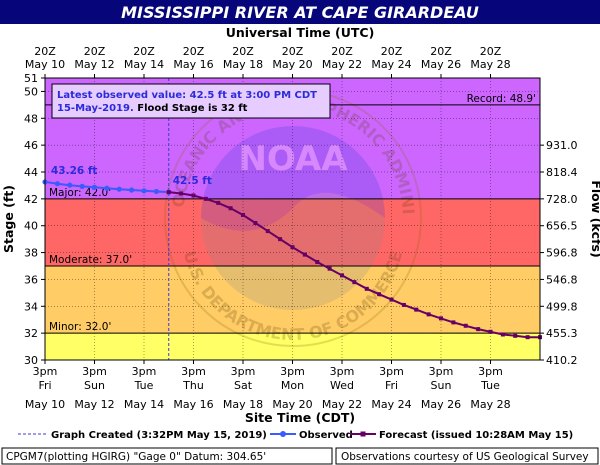 The width and height of the screenshot is (600, 465). I want to click on legend-graph-created-label: Graph Created (3:32PM May 15, 2019), so click(159, 435).